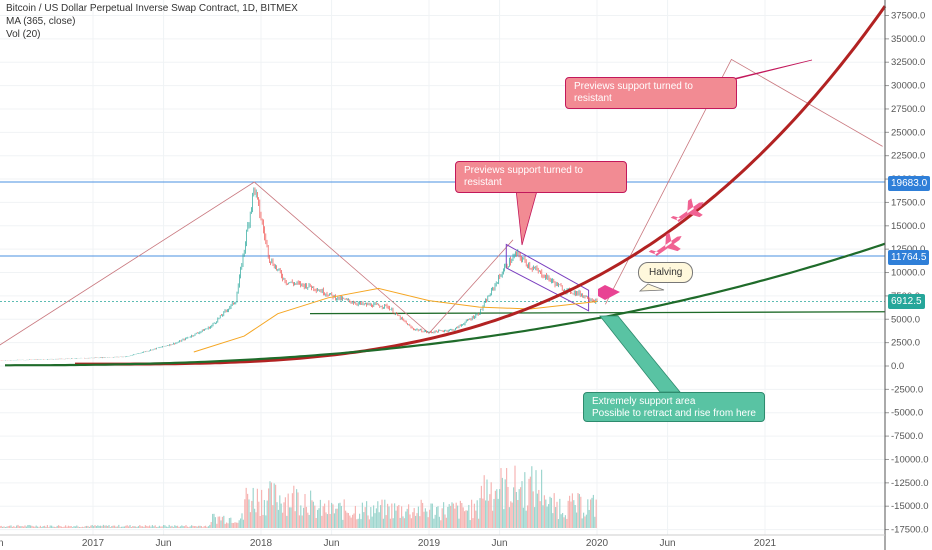 The height and width of the screenshot is (550, 932). Describe the element at coordinates (651, 93) in the screenshot. I see `annotation-resistant-top: Previews support turned to resistant` at that location.